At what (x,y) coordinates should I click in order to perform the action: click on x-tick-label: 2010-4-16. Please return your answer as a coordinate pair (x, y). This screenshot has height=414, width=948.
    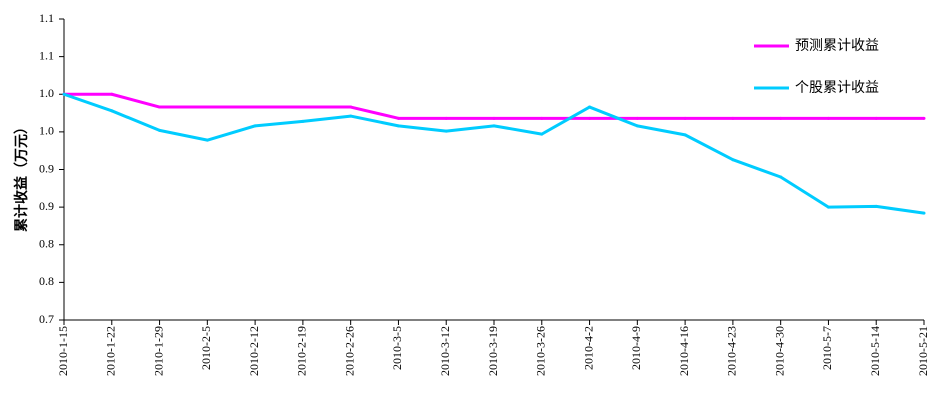
    Looking at the image, I should click on (684, 351).